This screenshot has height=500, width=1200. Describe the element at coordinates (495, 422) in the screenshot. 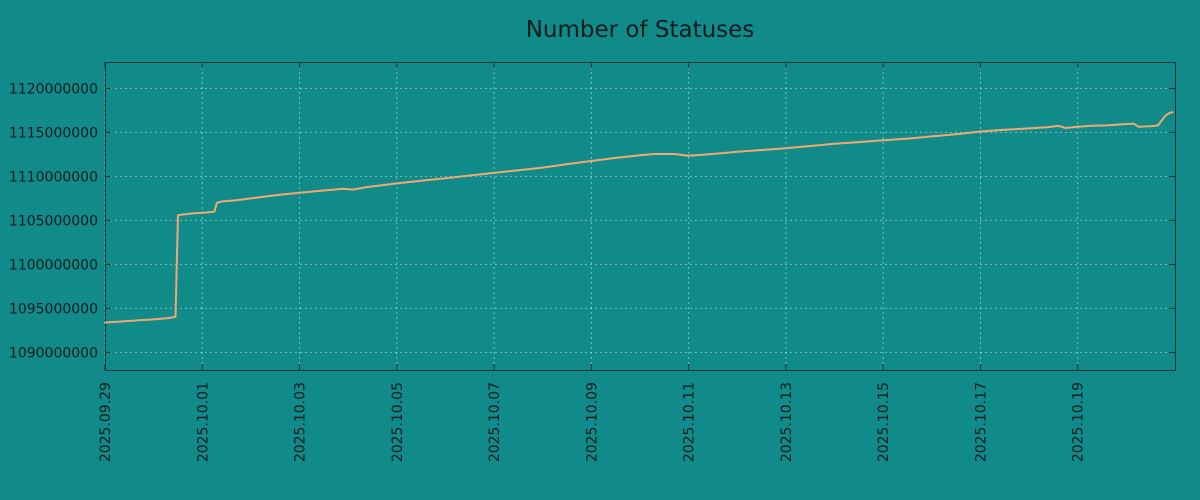

I see `x-tick-label: 2025.10.07` at that location.